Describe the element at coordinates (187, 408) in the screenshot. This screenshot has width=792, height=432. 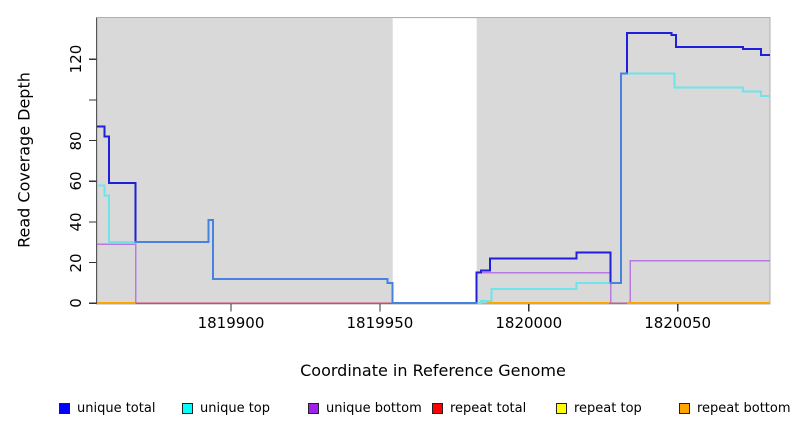
I see `legend-swatch-unique-top` at that location.